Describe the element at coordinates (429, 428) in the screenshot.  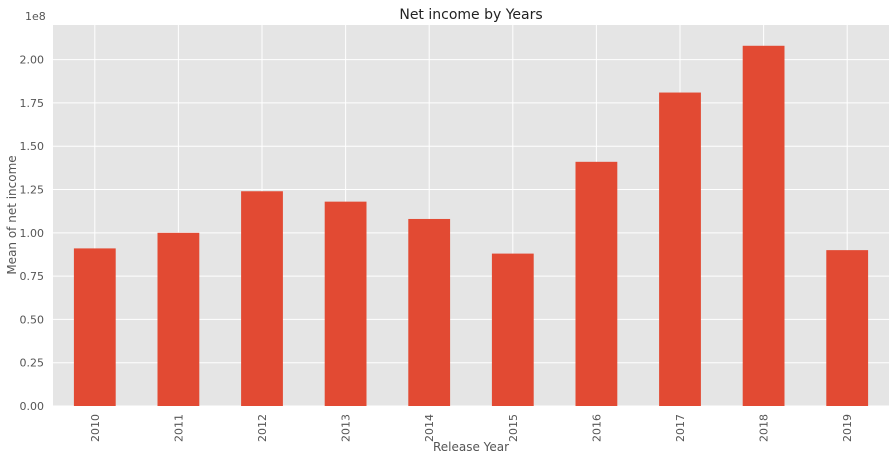
I see `x-tick-label: 2014` at that location.